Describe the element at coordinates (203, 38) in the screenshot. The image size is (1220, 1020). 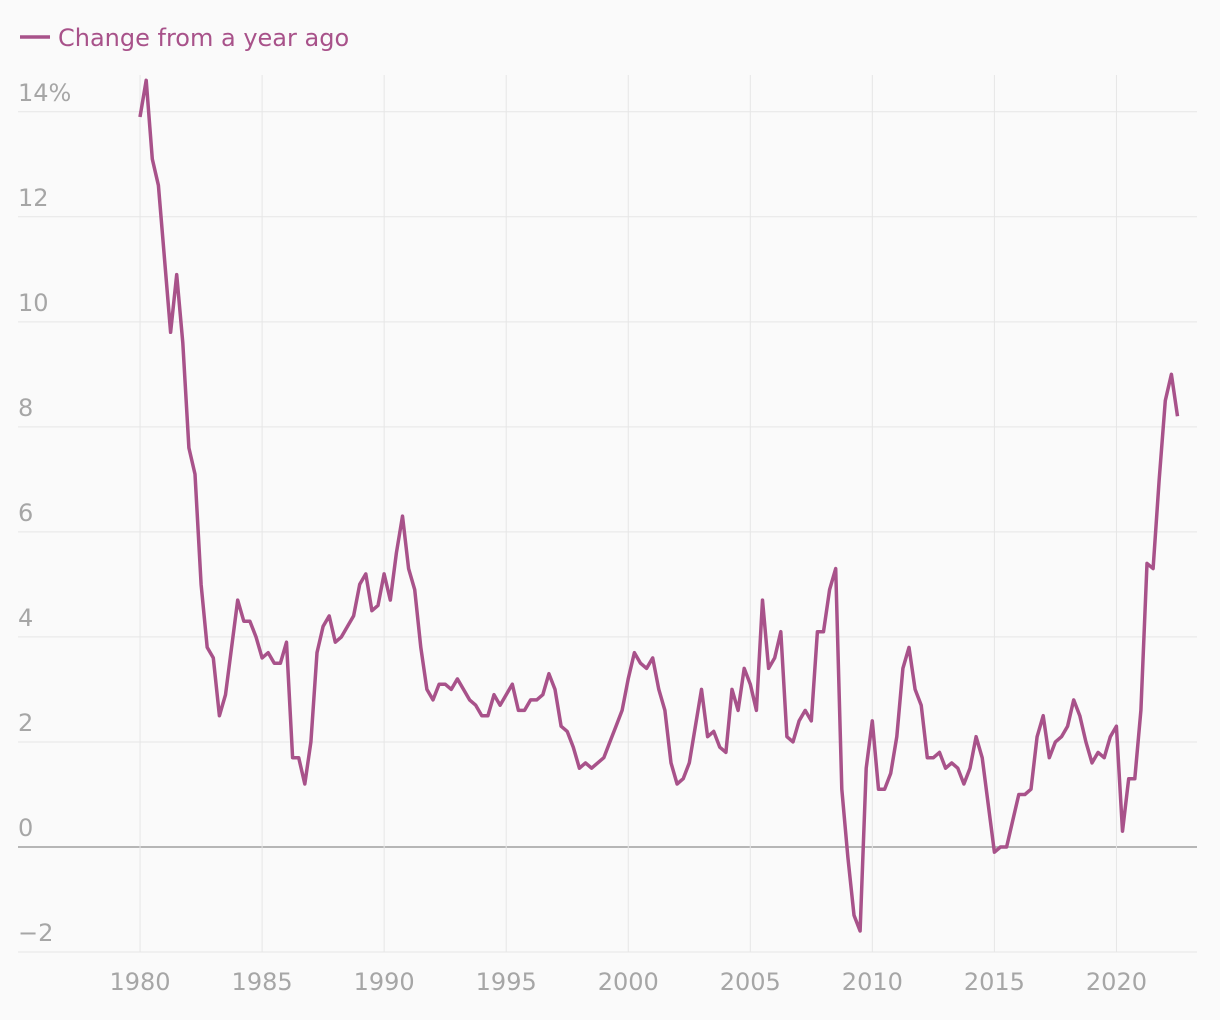
I see `legend-label: Change from a year ago` at that location.